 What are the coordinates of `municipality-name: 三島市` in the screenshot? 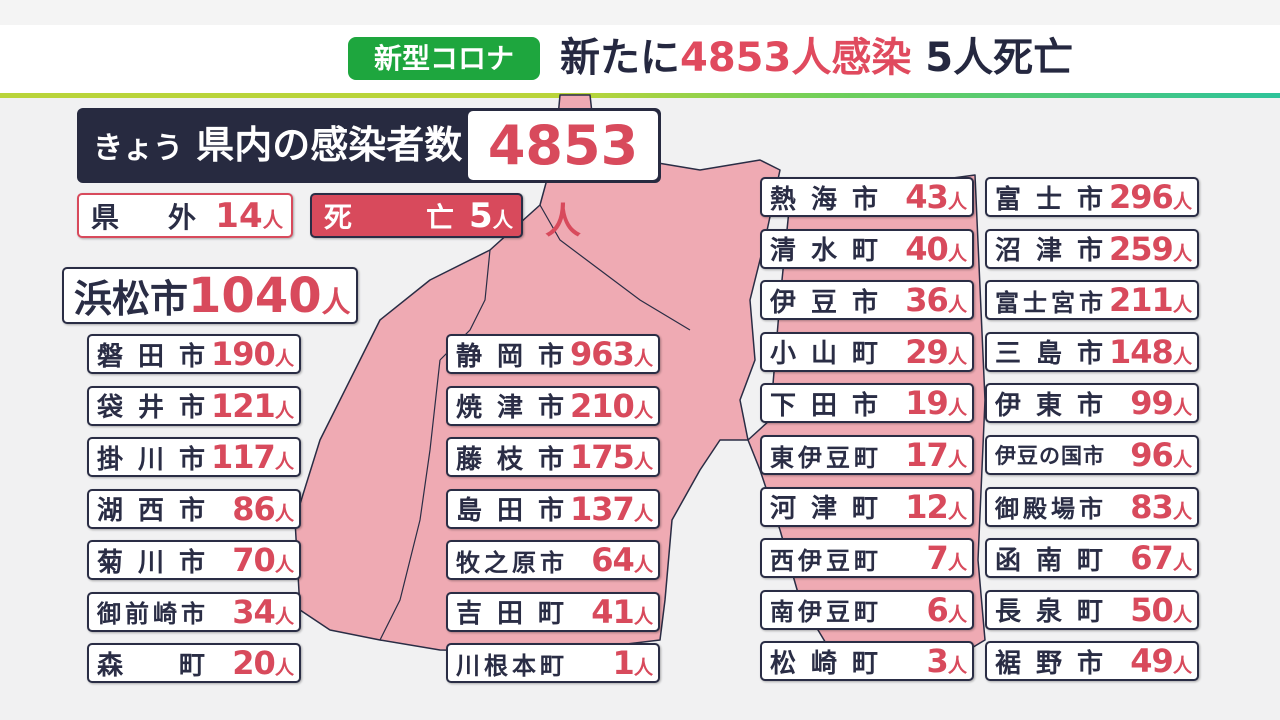 It's located at (1049, 354).